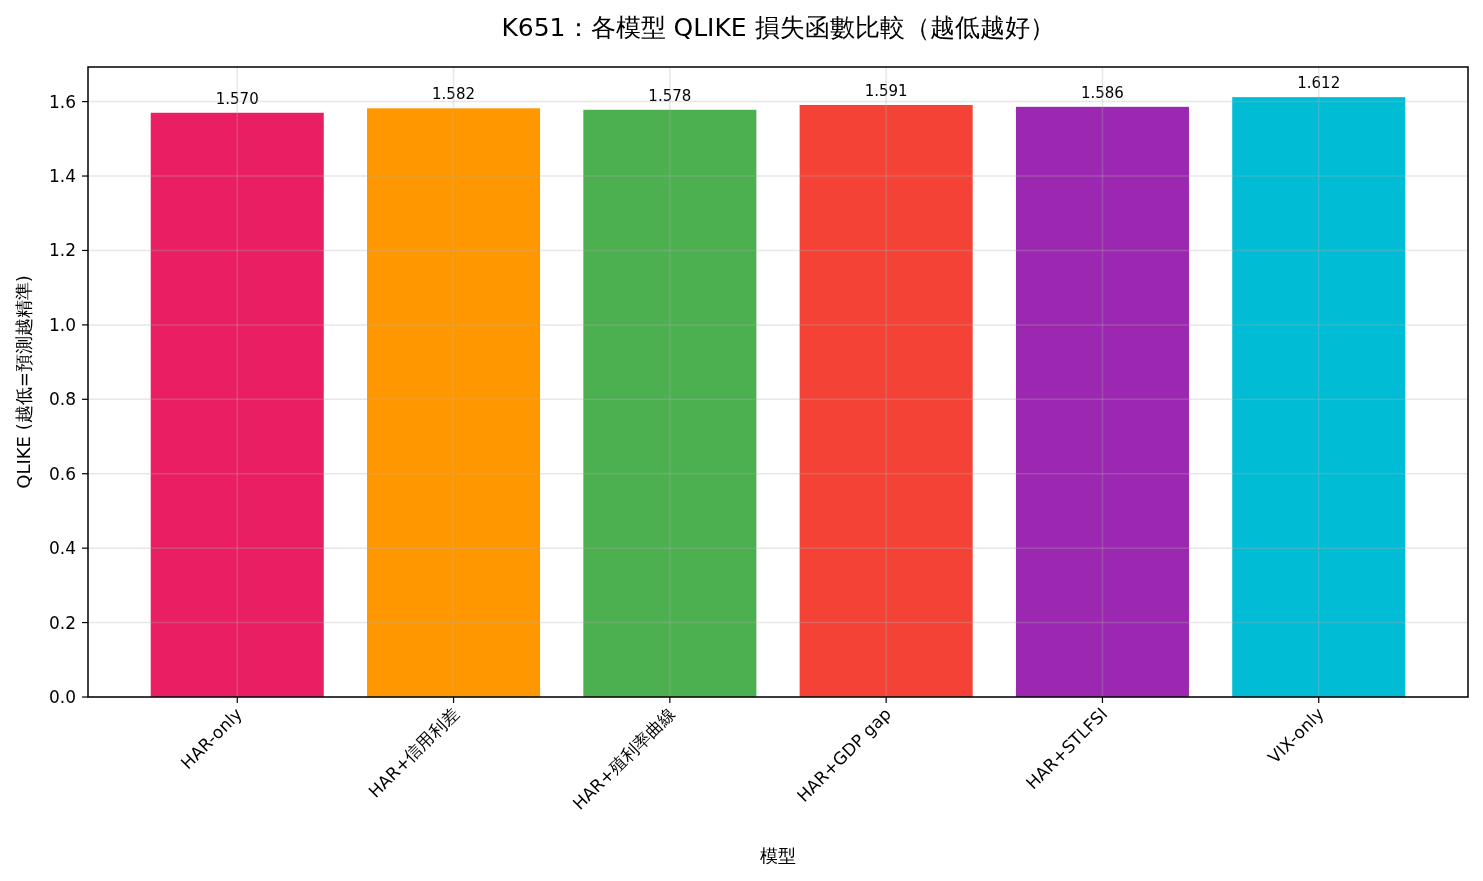 This screenshot has height=881, width=1483. I want to click on y-tick-label: 0.6, so click(62, 473).